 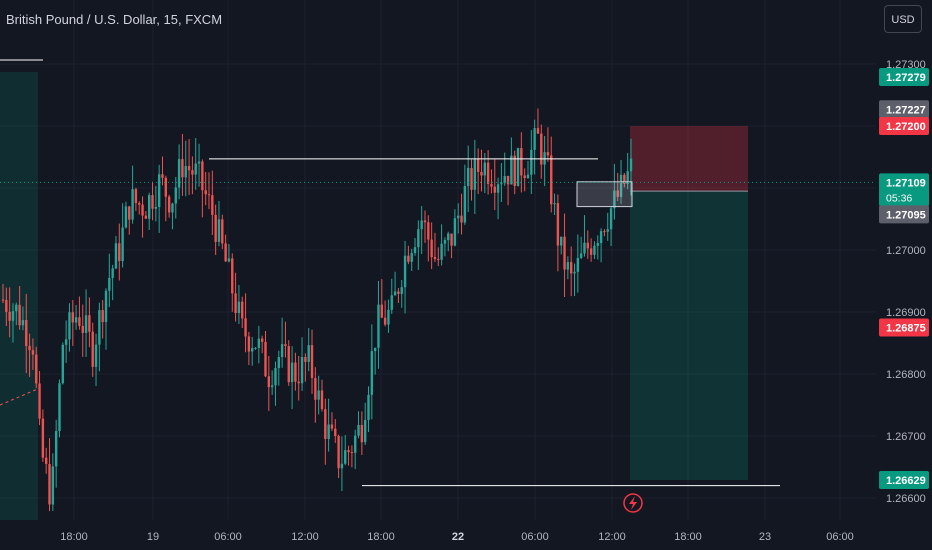 What do you see at coordinates (906, 313) in the screenshot?
I see `price-tick-label: 1.26900` at bounding box center [906, 313].